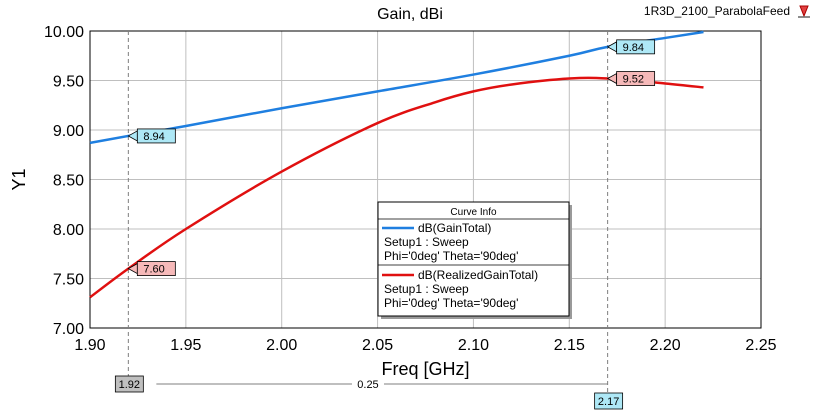  What do you see at coordinates (281, 345) in the screenshot?
I see `x-tick-label: 2.00` at bounding box center [281, 345].